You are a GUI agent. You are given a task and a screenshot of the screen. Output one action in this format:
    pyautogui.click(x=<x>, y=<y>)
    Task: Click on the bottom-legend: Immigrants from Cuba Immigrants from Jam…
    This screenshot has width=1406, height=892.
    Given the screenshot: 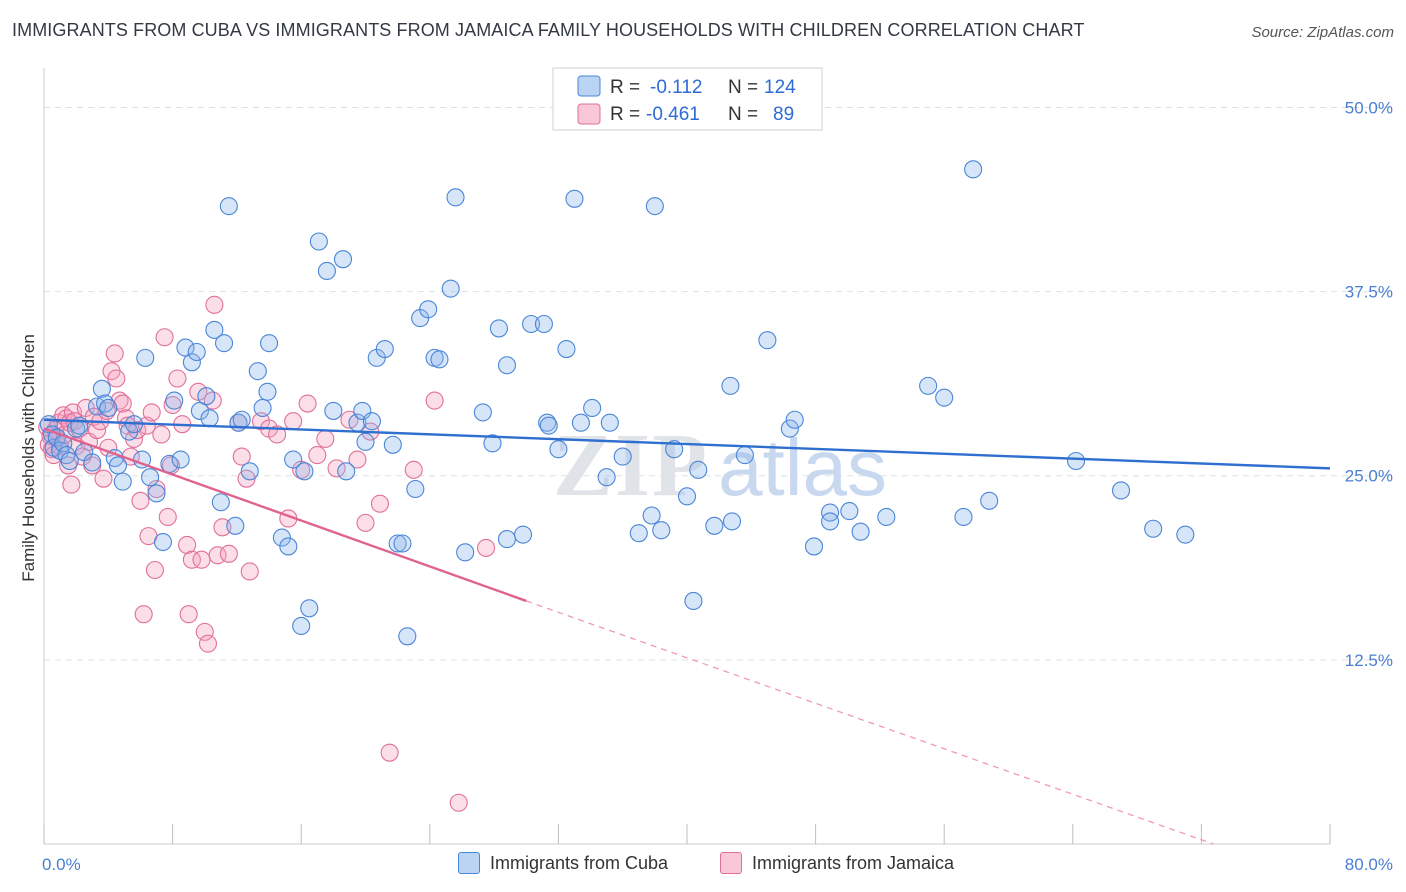 What is the action you would take?
    pyautogui.click(x=703, y=865)
    